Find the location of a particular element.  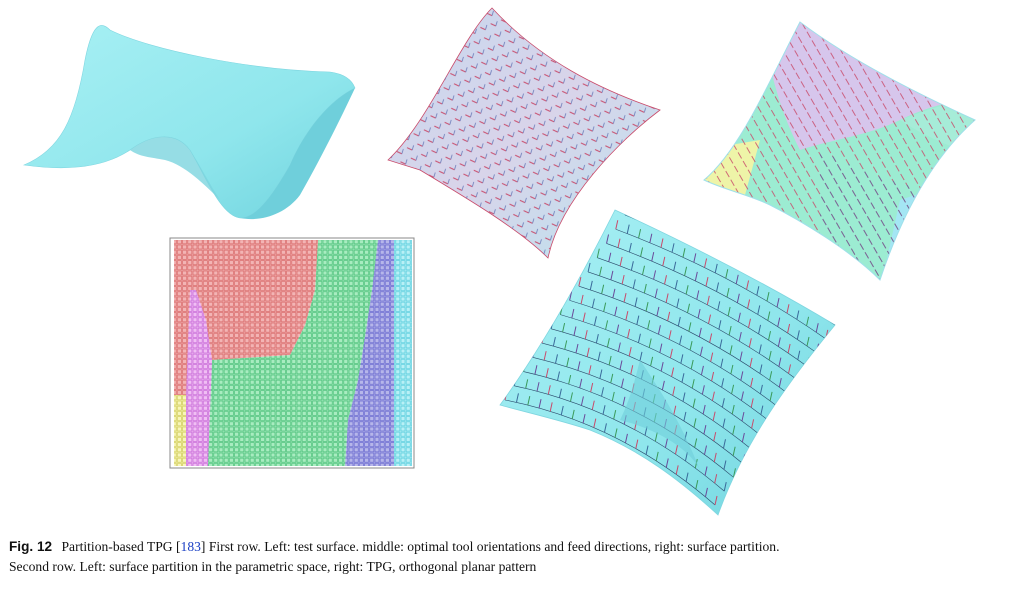

partition-green is located at coordinates (293, 353).